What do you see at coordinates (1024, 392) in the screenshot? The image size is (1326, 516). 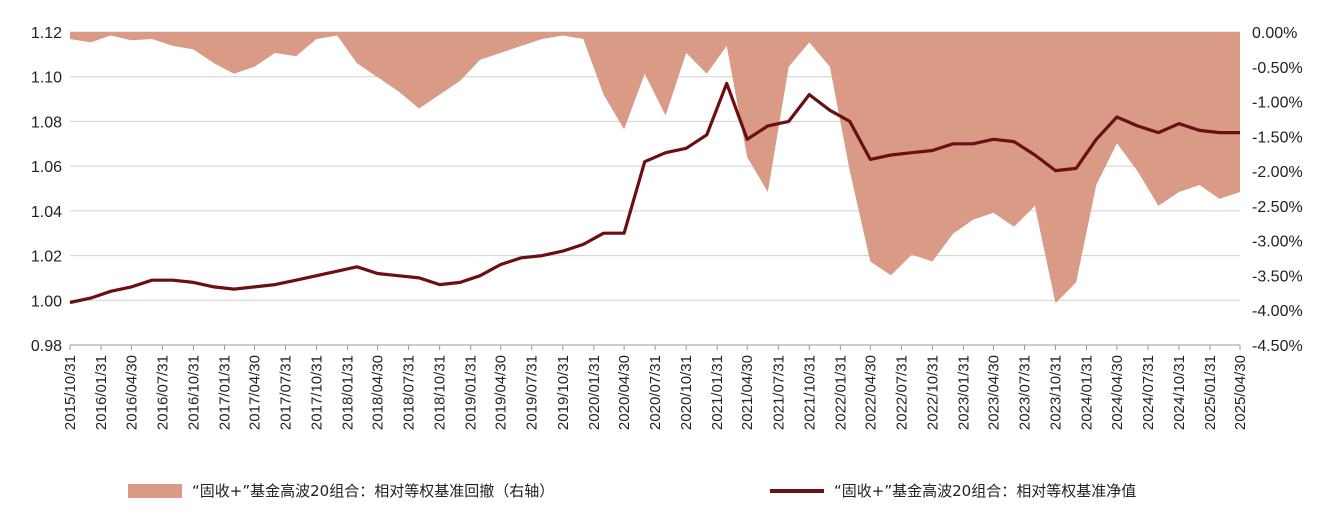 I see `x-tick-label: 2023/07/31` at bounding box center [1024, 392].